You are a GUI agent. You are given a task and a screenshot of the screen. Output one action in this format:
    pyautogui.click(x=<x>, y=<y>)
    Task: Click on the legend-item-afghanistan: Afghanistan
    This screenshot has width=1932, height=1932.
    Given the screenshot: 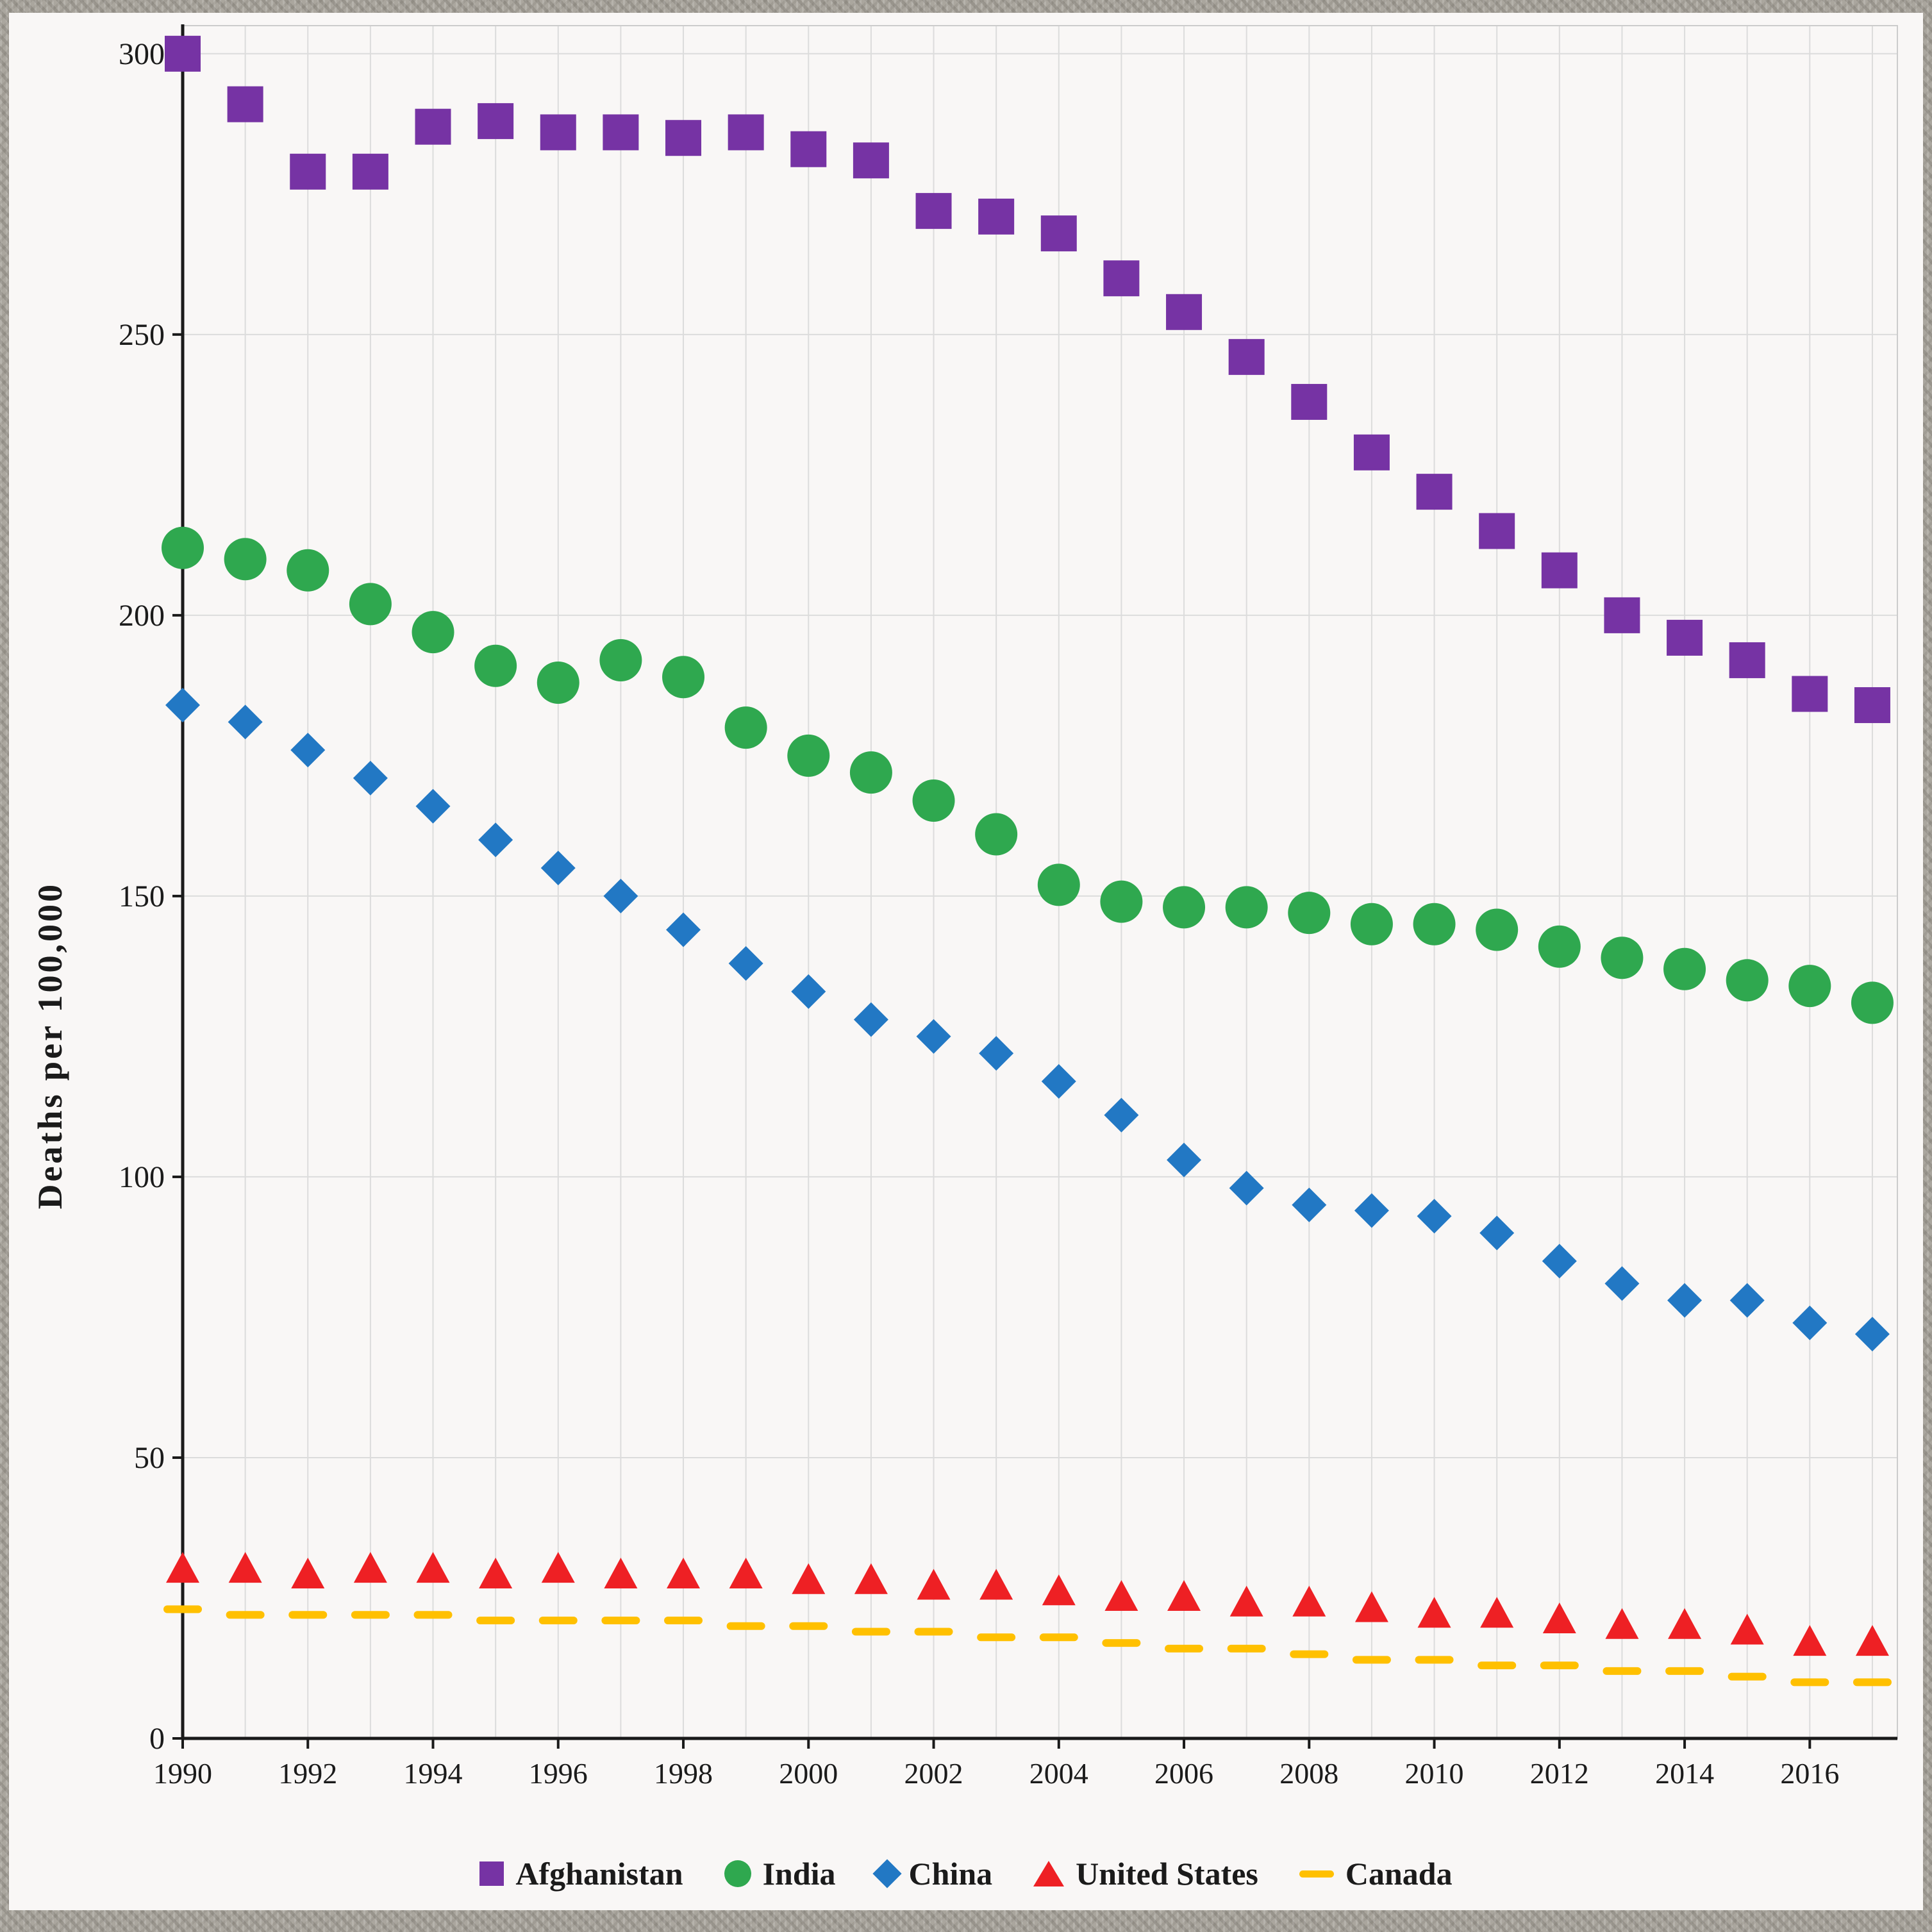 What is the action you would take?
    pyautogui.click(x=581, y=1873)
    